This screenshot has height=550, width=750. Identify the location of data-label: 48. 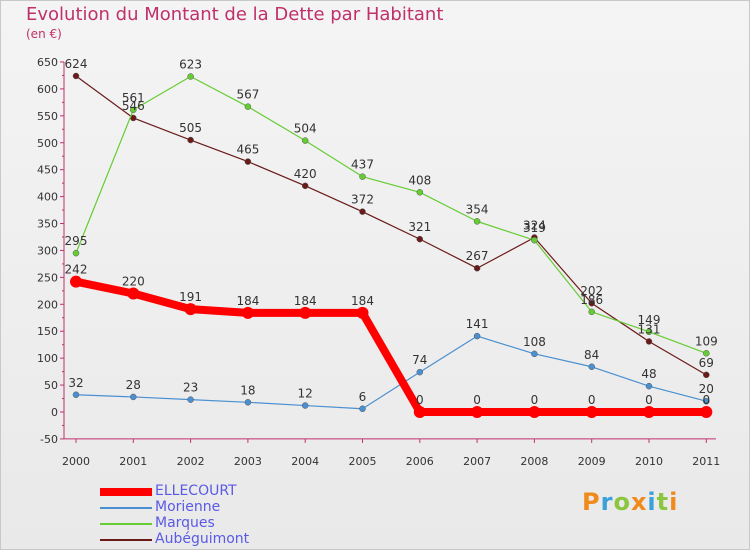
(648, 374).